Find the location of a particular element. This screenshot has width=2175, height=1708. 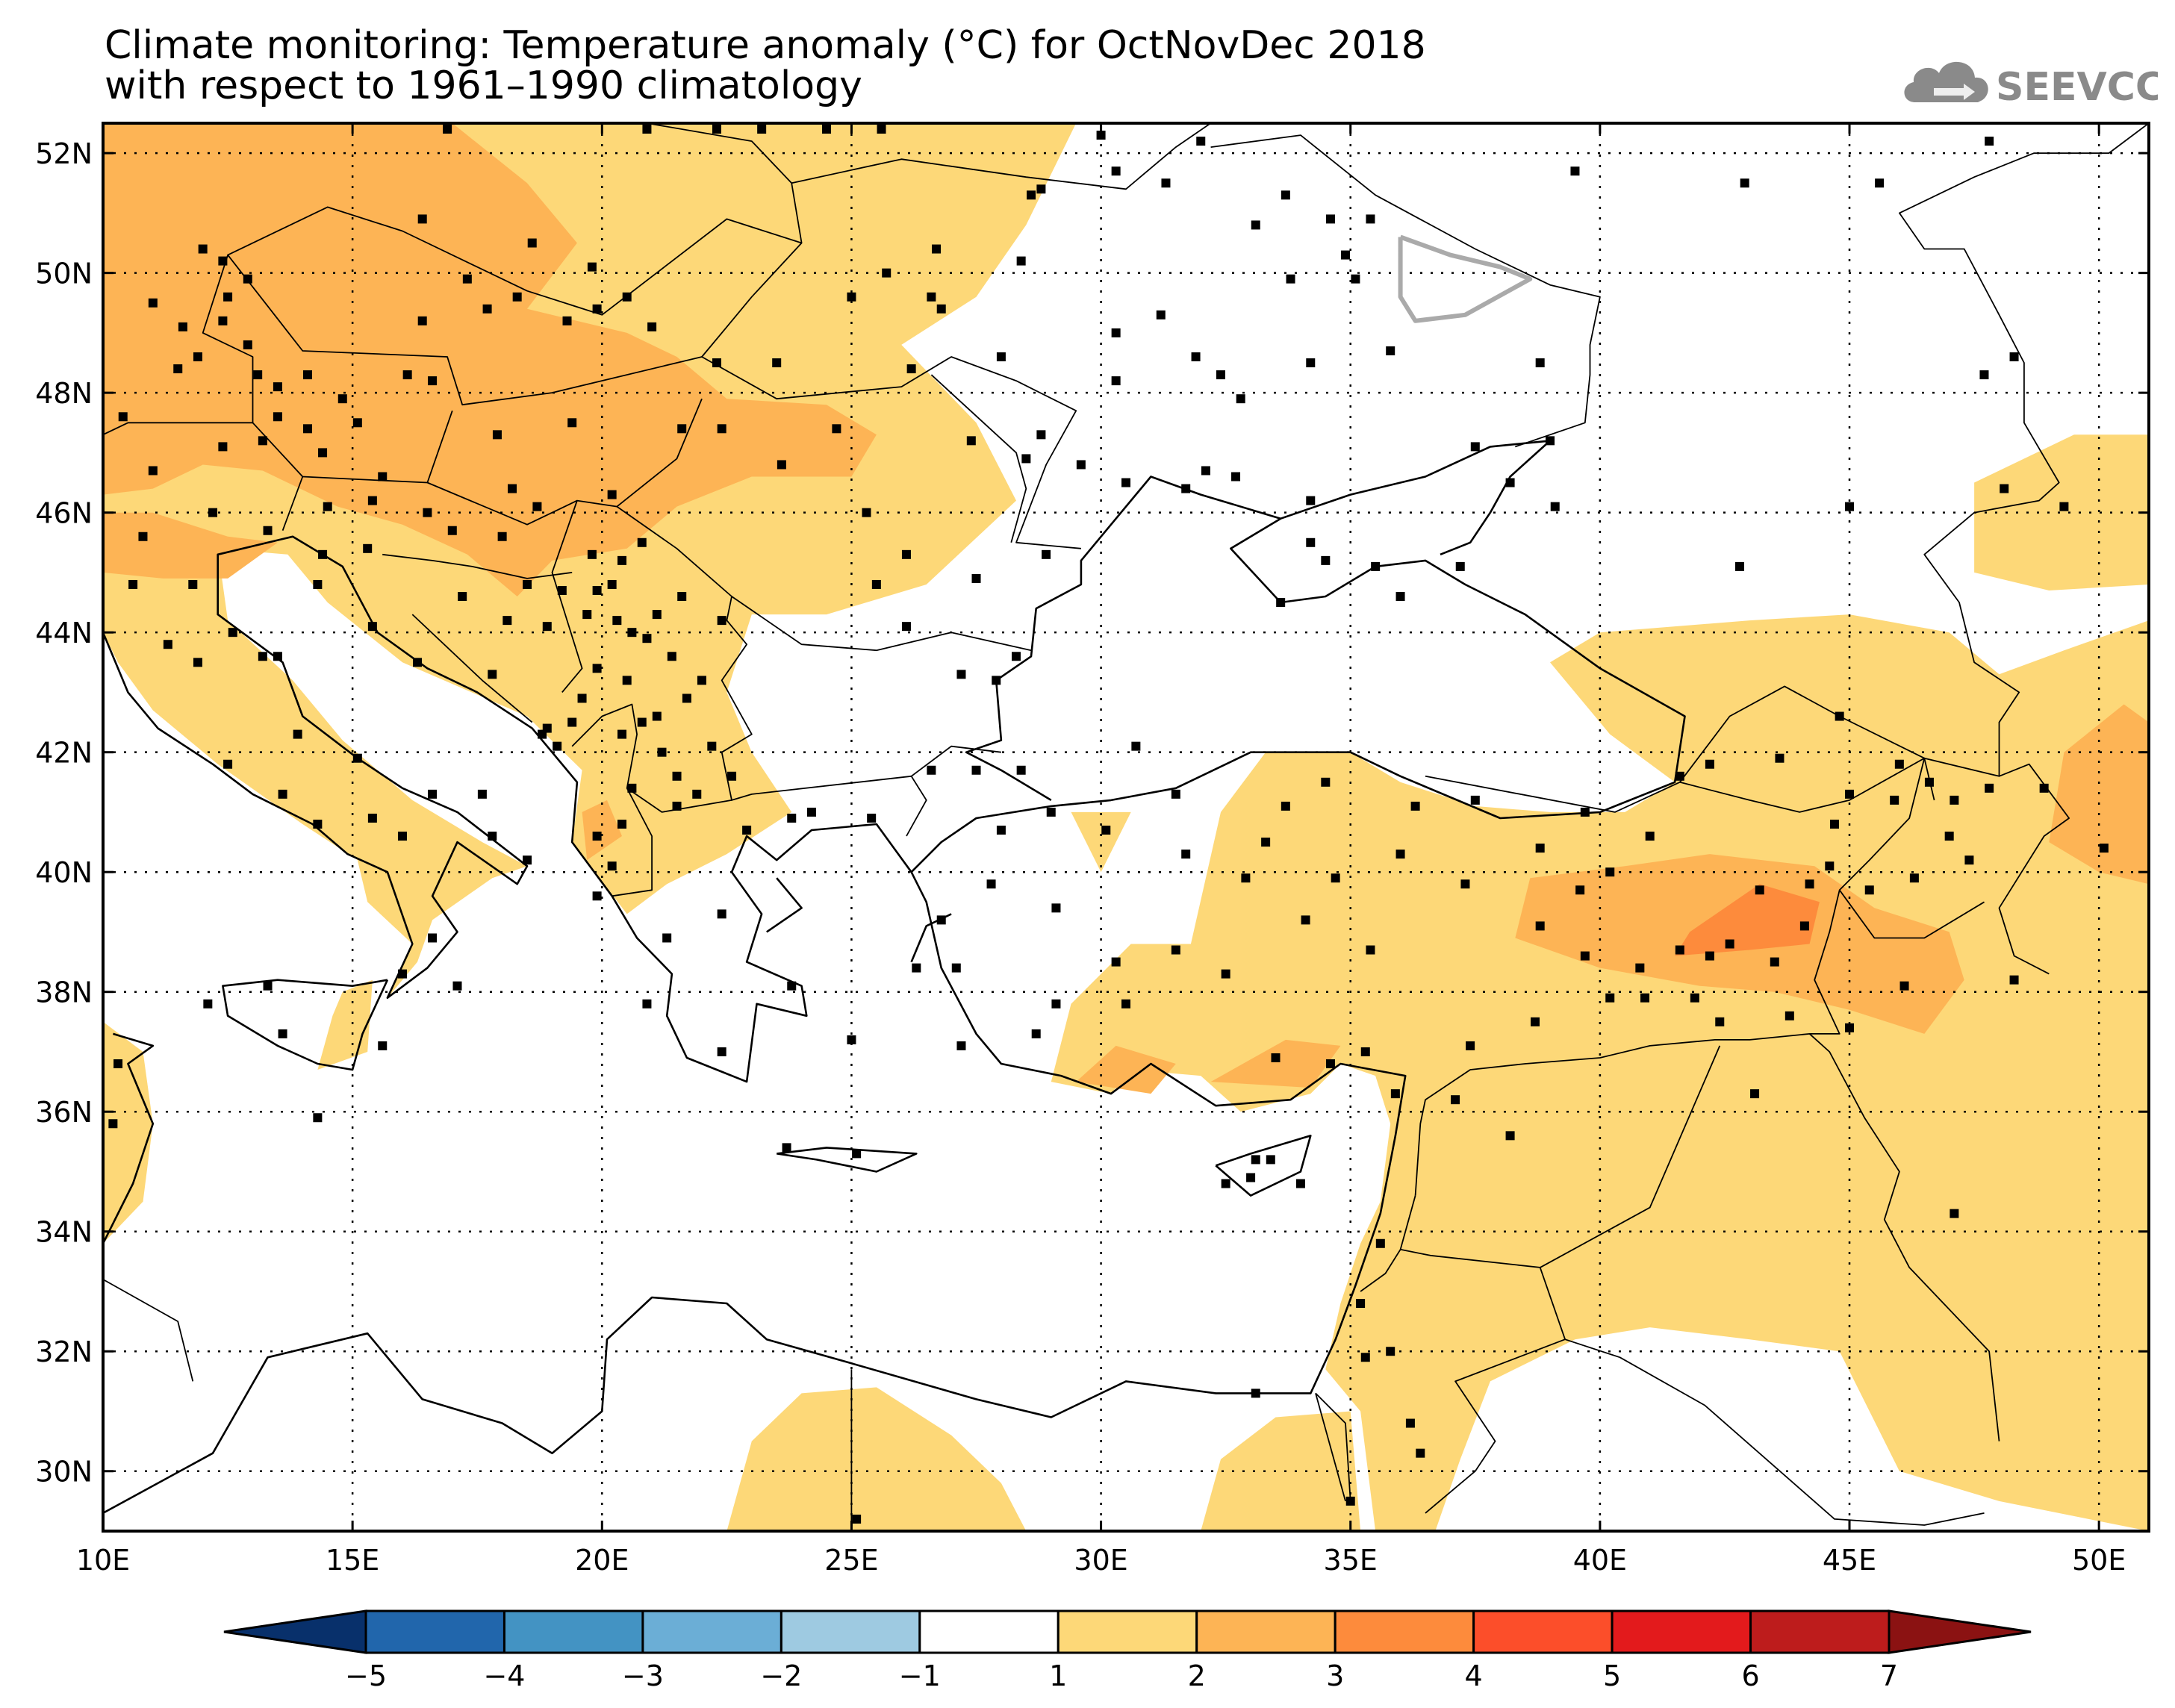

colorbar-label: 1 is located at coordinates (1058, 1675).